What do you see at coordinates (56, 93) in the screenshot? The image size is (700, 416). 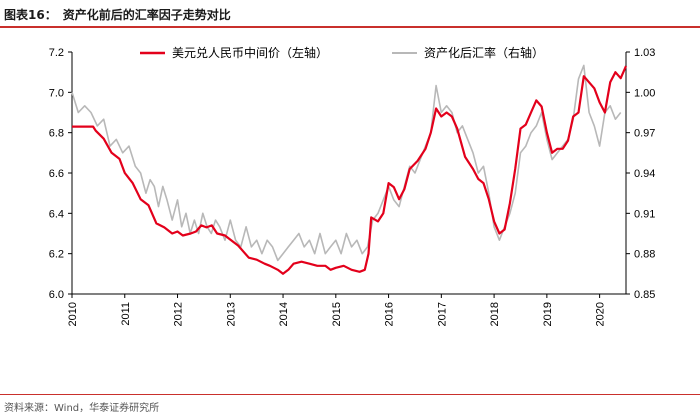 I see `y-left-tick-label: 7.0` at bounding box center [56, 93].